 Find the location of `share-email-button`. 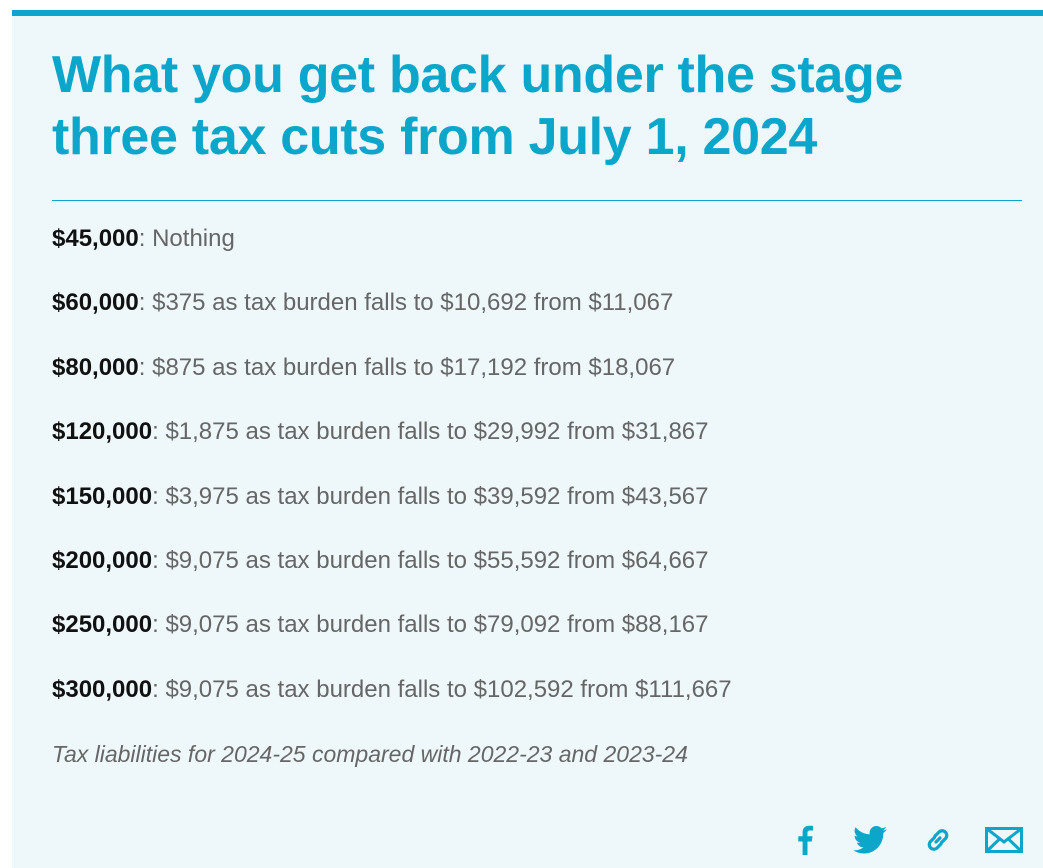

share-email-button is located at coordinates (1004, 840).